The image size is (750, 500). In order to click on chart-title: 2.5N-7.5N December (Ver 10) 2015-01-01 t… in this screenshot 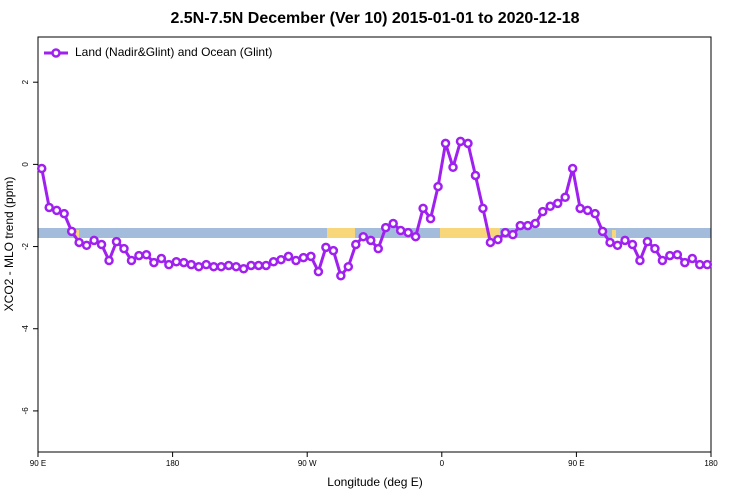, I will do `click(374, 18)`.